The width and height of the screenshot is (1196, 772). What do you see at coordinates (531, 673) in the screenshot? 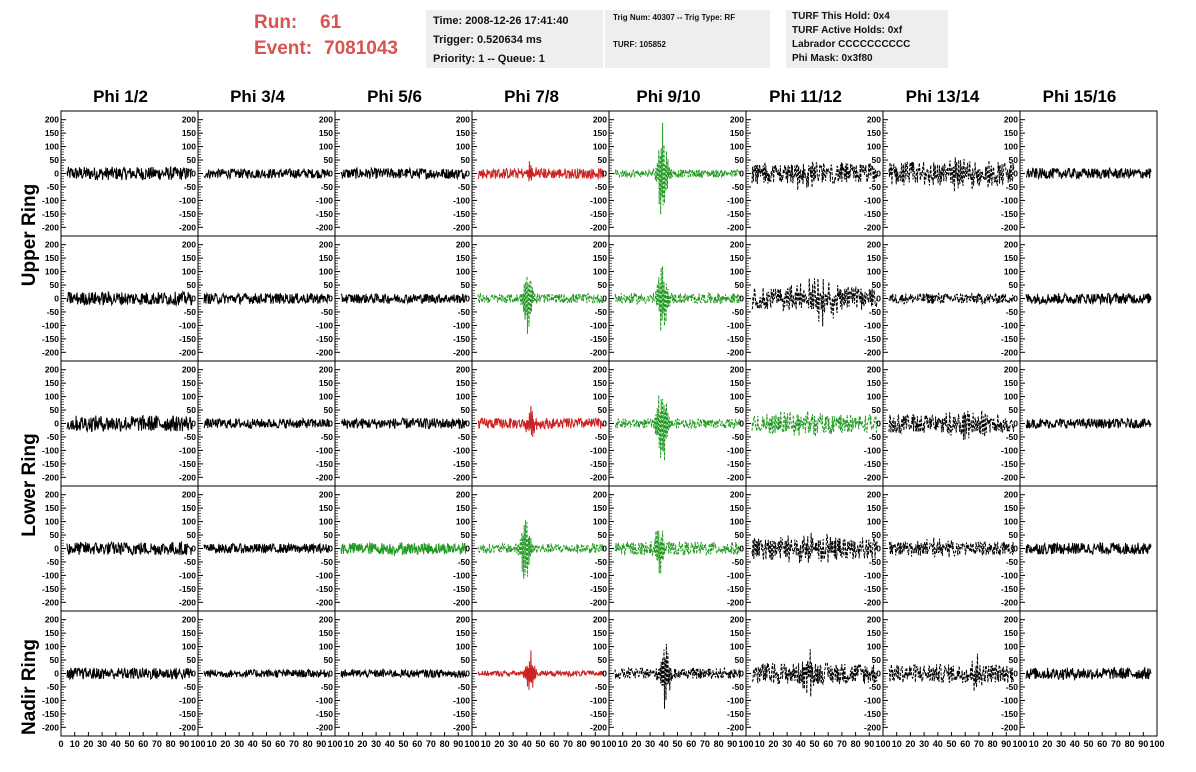
I see `panel-r5-c4: 200 150 100 50 0 -50 -100 -150 -200` at bounding box center [531, 673].